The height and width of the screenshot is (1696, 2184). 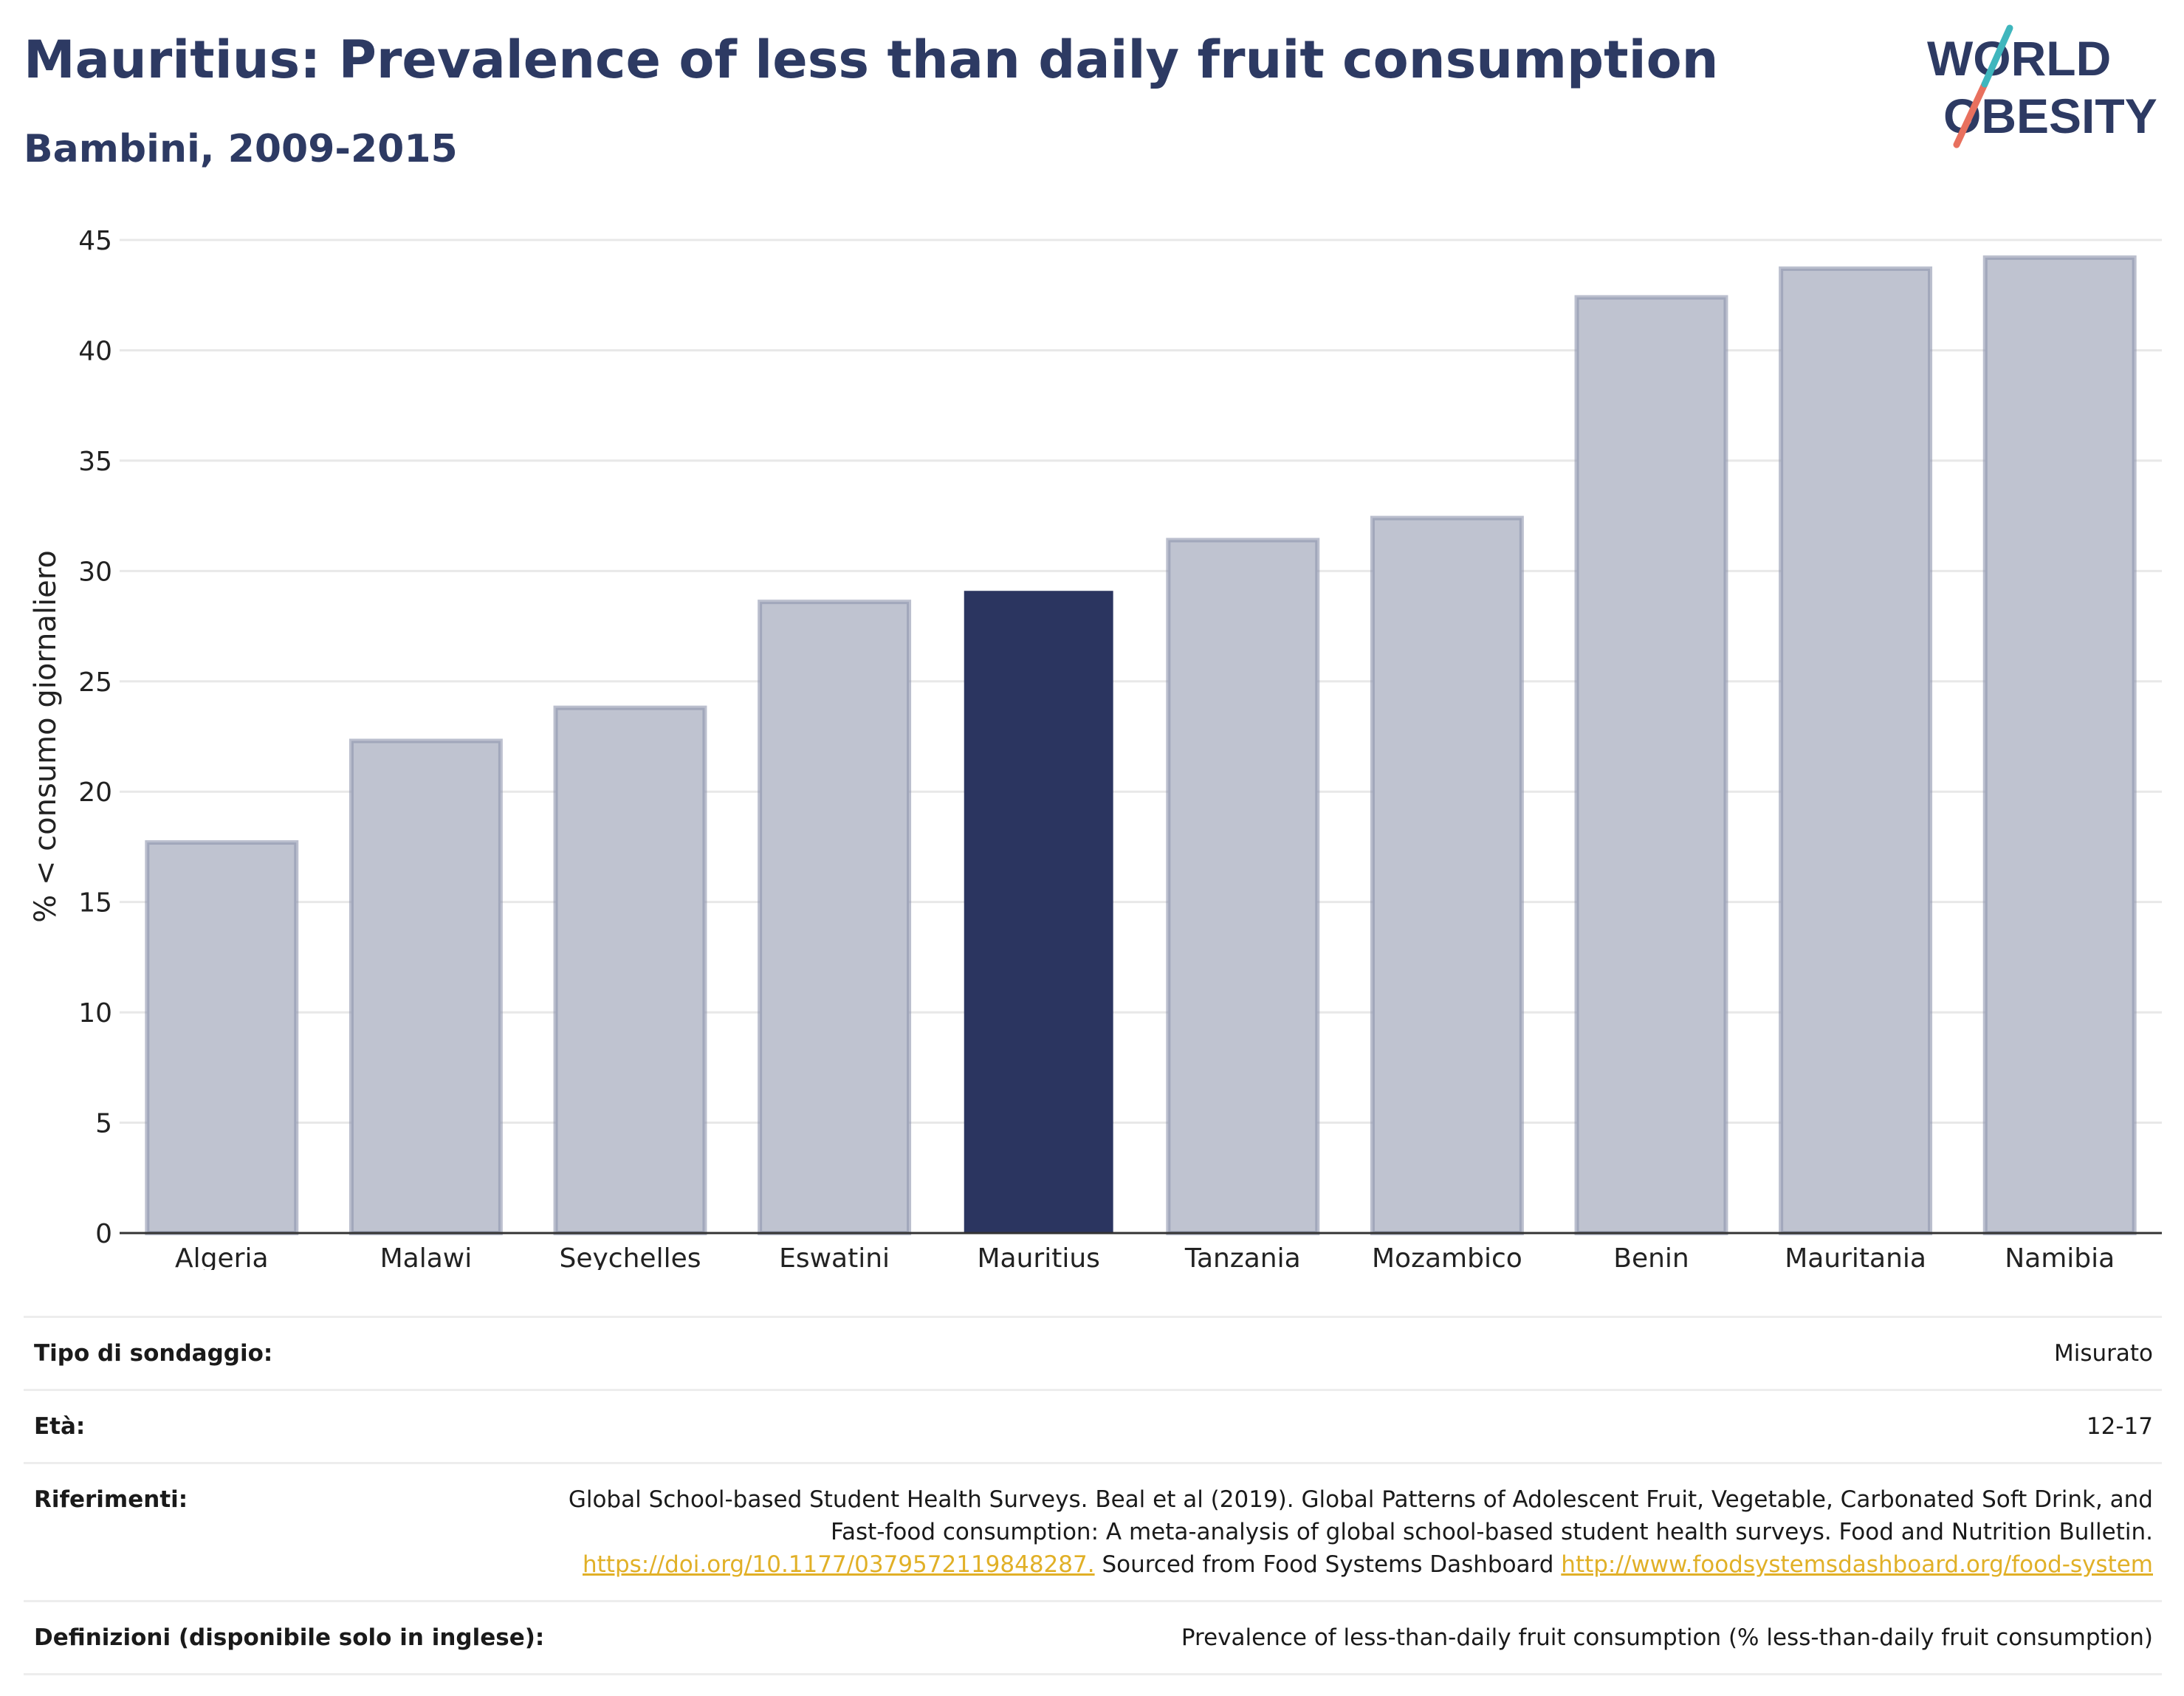 What do you see at coordinates (1243, 1256) in the screenshot?
I see `x-tick-label: Tanzania` at bounding box center [1243, 1256].